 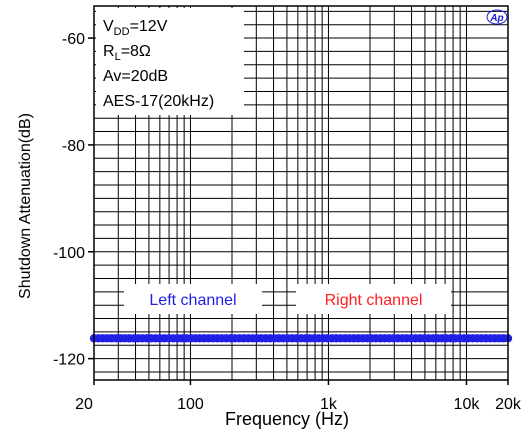 I want to click on x-tick-label: 10k, so click(x=467, y=404).